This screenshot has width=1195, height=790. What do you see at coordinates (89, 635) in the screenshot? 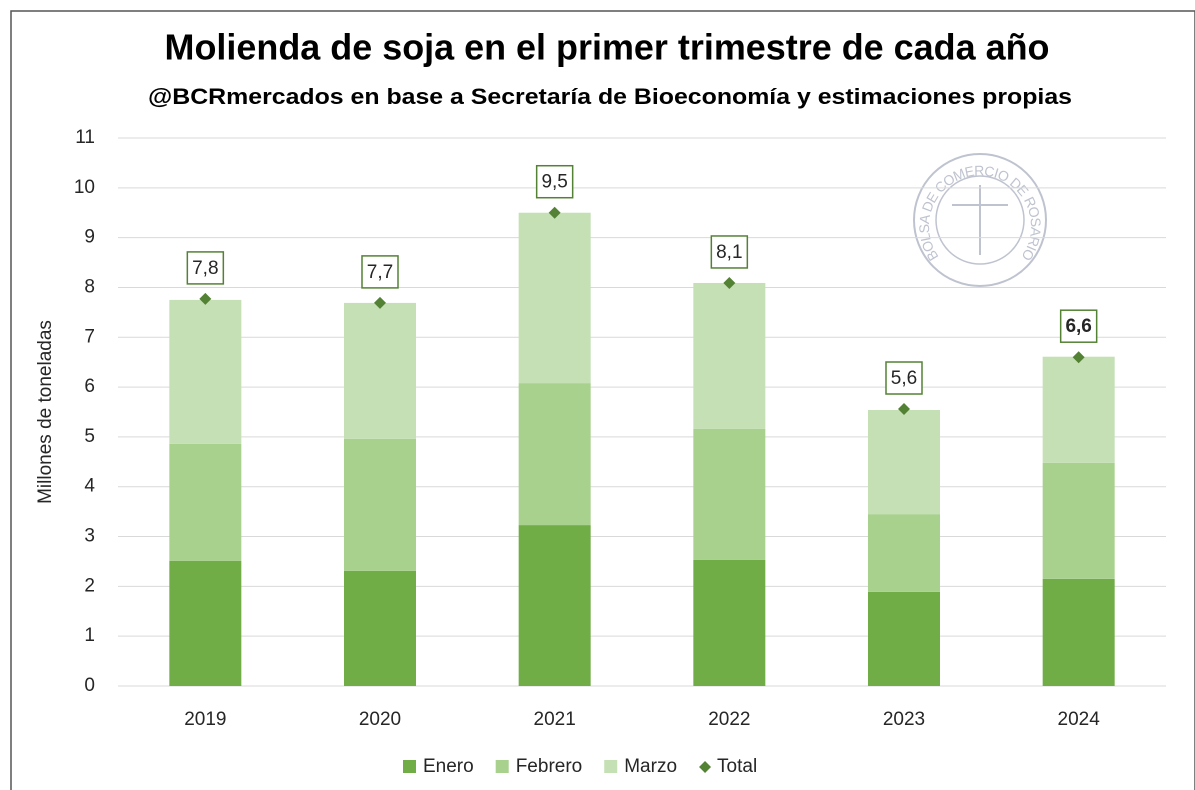
I see `y-tick-label: 1` at bounding box center [89, 635].